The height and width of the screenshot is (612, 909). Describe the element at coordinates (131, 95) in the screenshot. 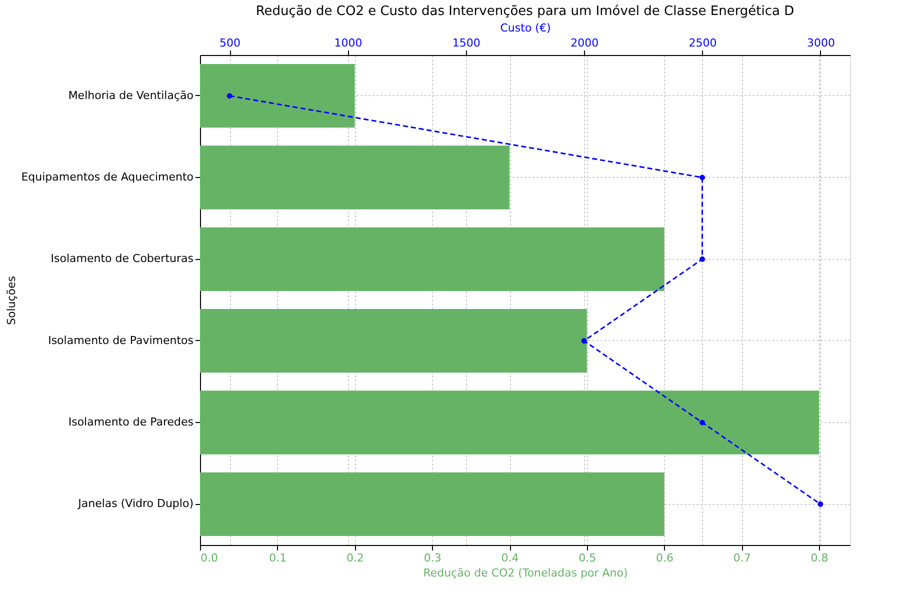

I see `y-tick-label: Melhoria de Ventilação` at that location.